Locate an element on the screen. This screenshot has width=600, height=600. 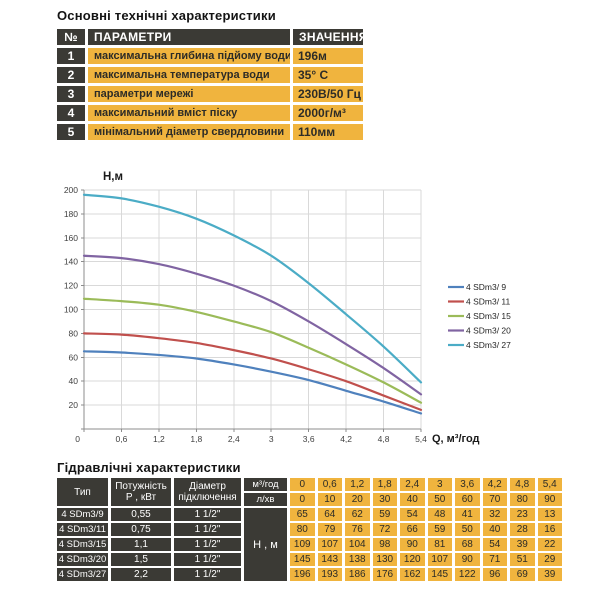
hydraulic-section-title: Гідравлічні характеристики is located at coordinates (149, 467).